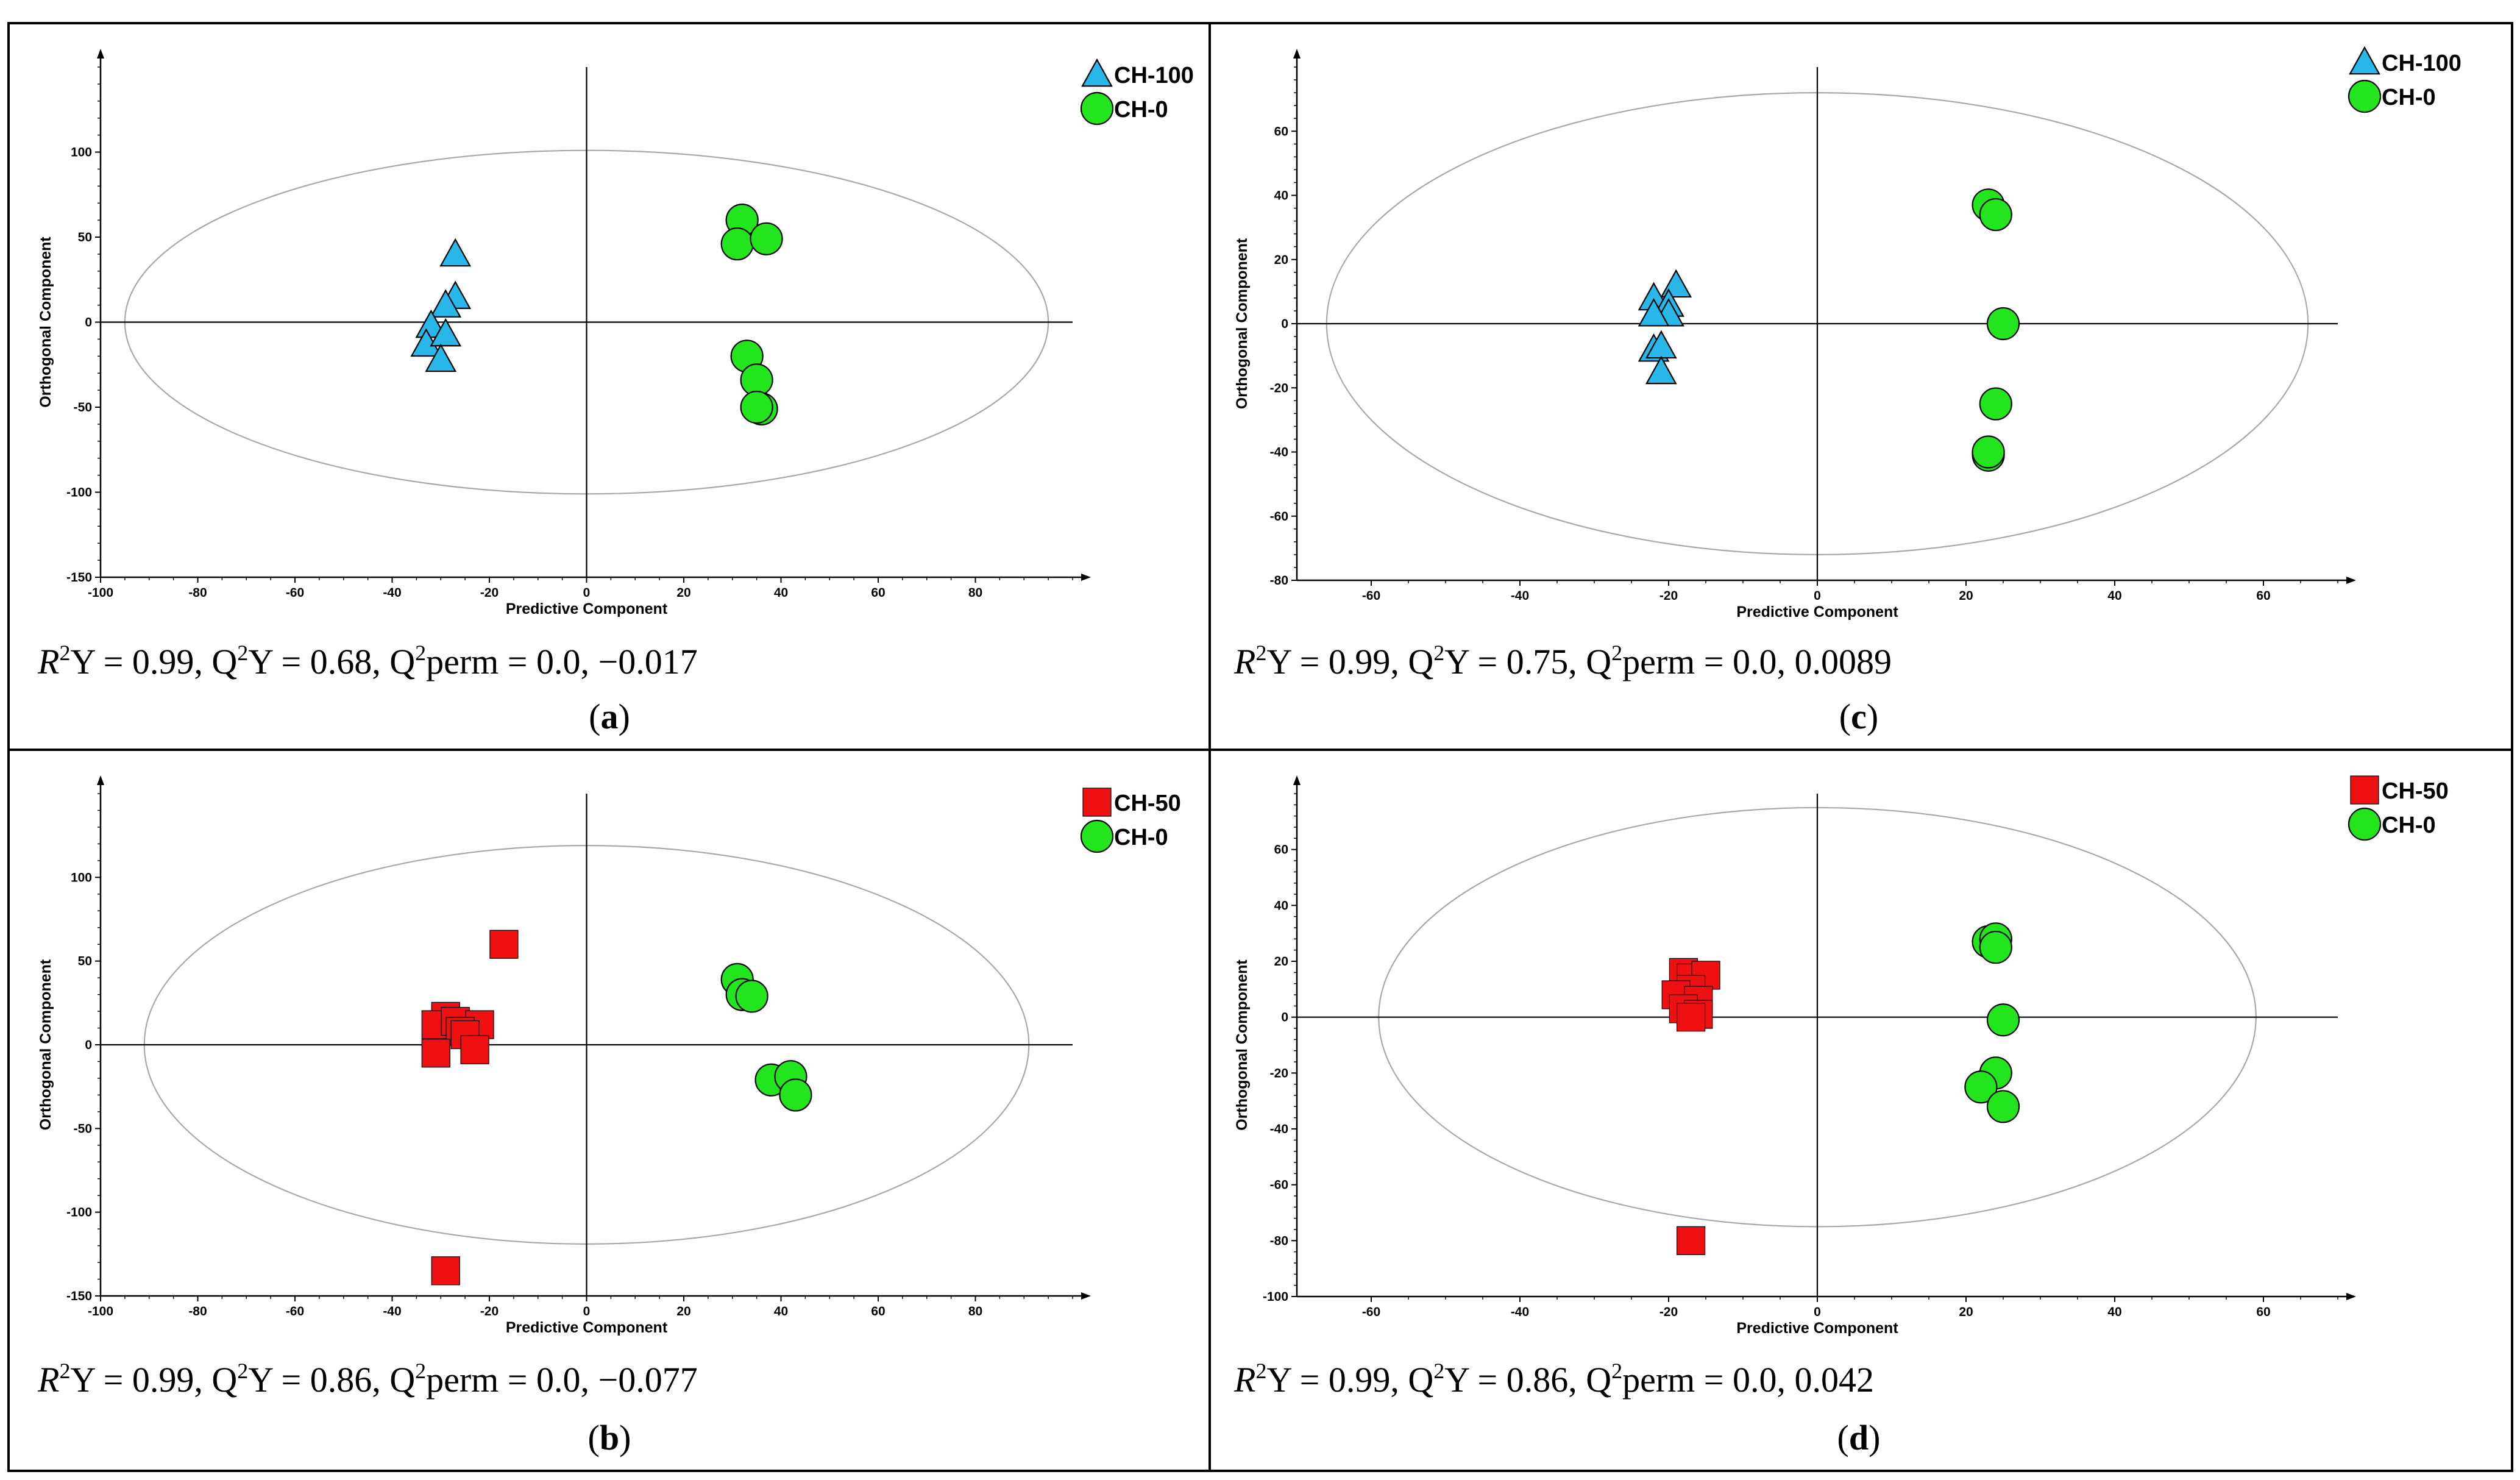  What do you see at coordinates (81, 877) in the screenshot?
I see `y-tick-label: 100` at bounding box center [81, 877].